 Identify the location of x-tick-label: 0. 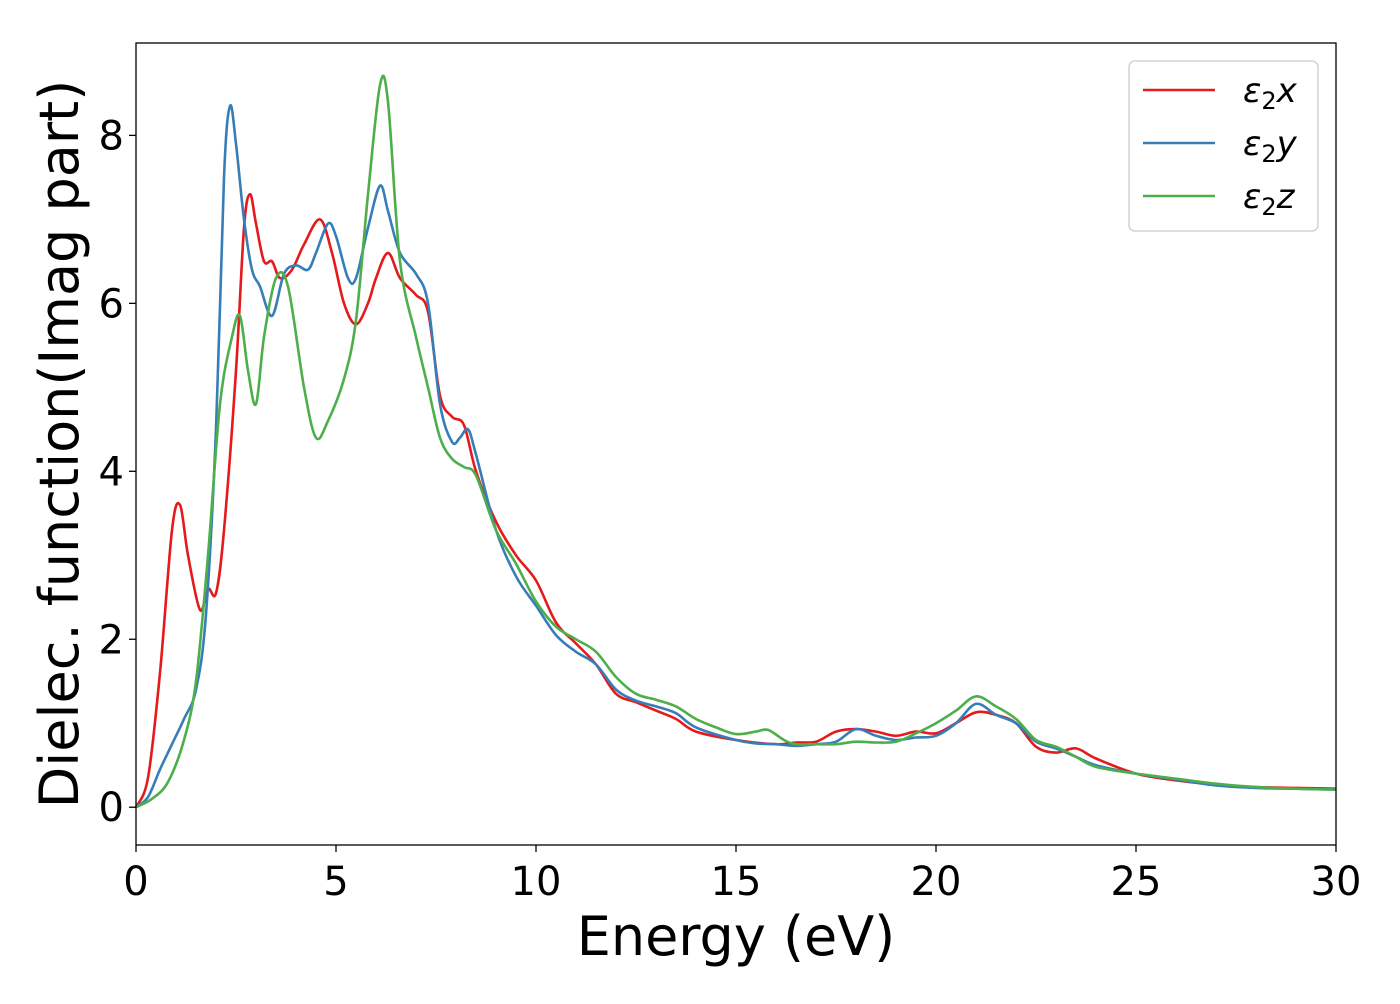
(135, 882).